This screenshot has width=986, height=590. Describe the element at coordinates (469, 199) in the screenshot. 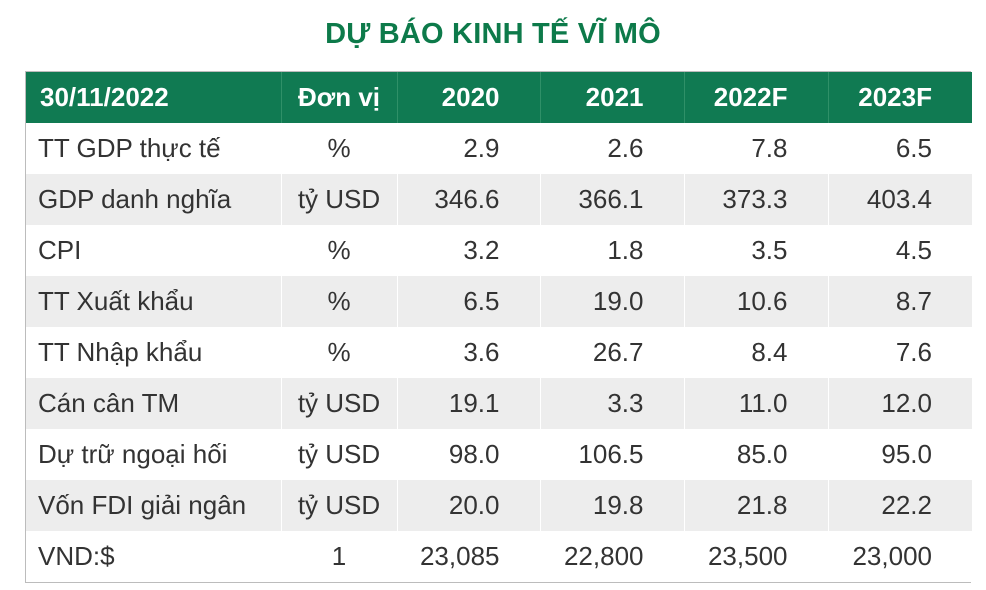

I see `value-2020: 346.6` at that location.